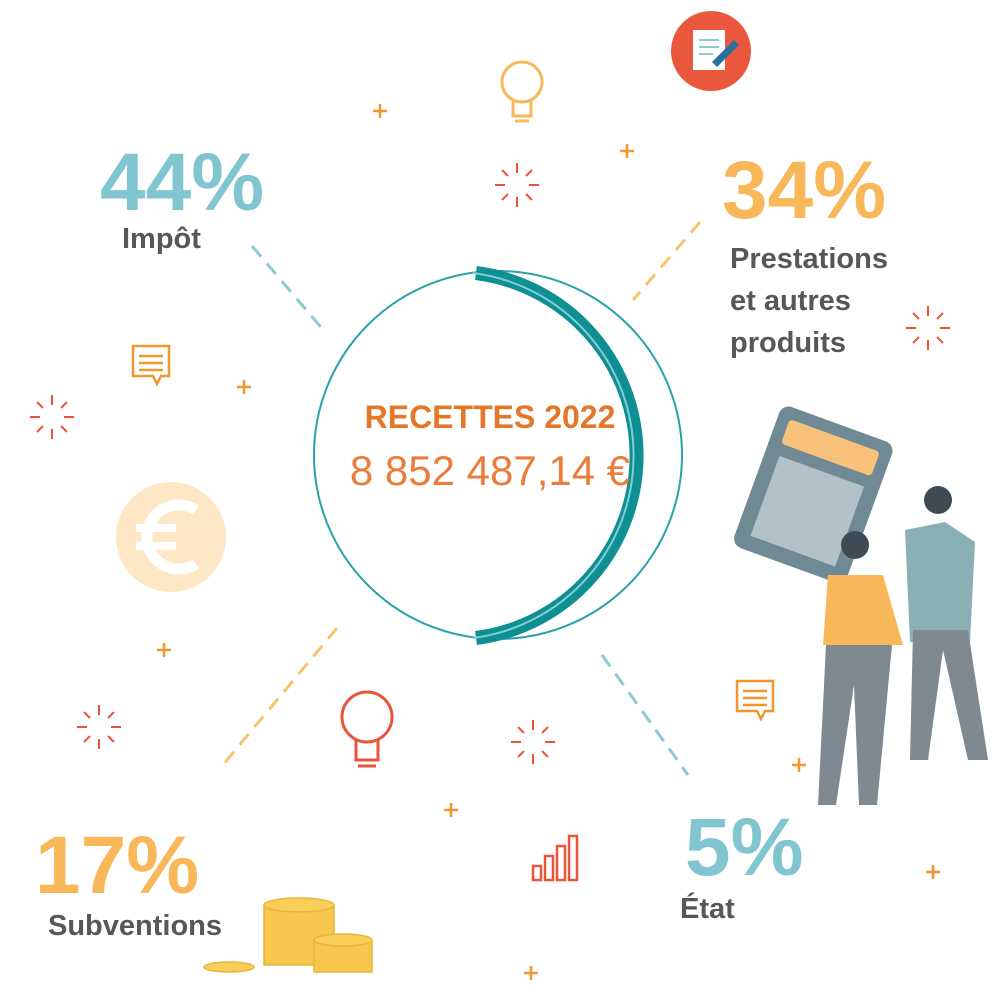 This screenshot has width=994, height=986. Describe the element at coordinates (809, 259) in the screenshot. I see `label: Prestations` at that location.